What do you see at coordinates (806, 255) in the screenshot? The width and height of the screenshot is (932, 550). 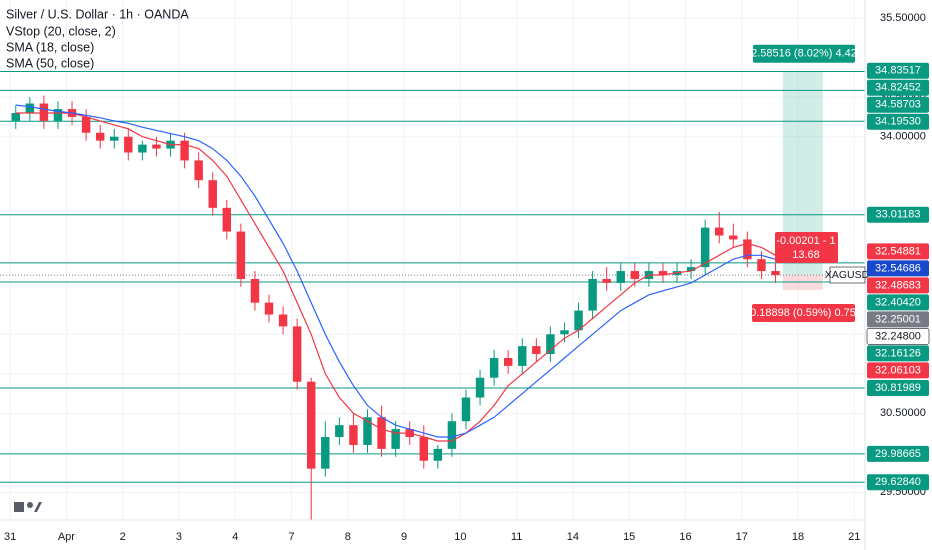 I see `info-label: 13.68` at bounding box center [806, 255].